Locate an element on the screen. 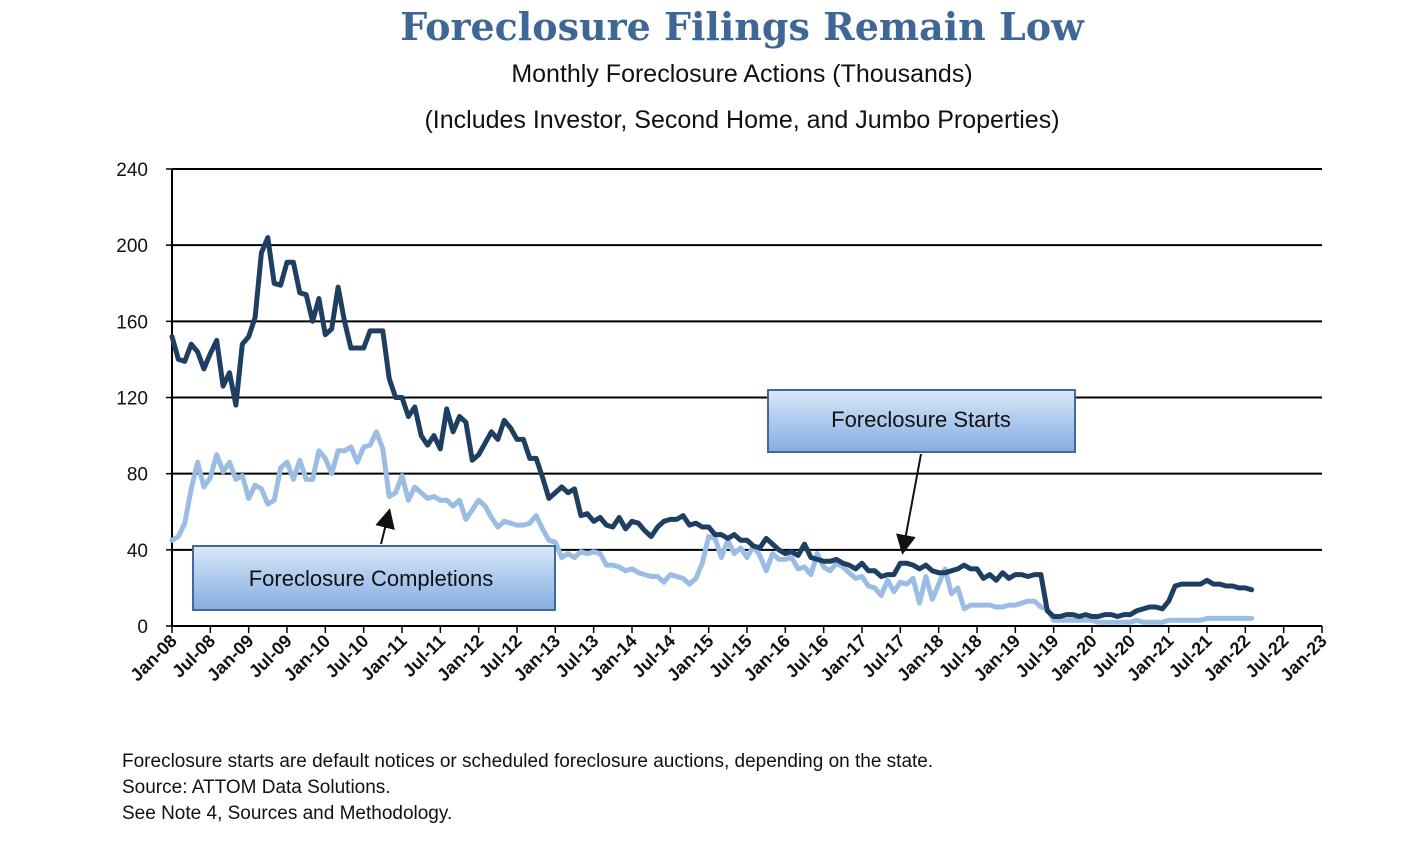 This screenshot has height=846, width=1421. starts-callout-box is located at coordinates (921, 421).